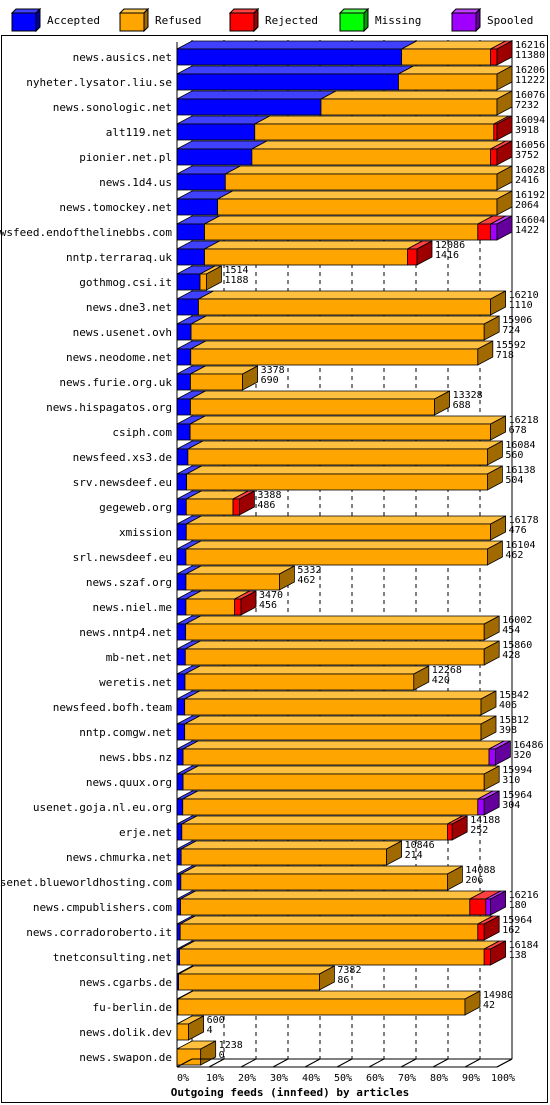 The height and width of the screenshot is (1105, 550). Describe the element at coordinates (125, 282) in the screenshot. I see `row-label: gothmog.csi.it` at that location.